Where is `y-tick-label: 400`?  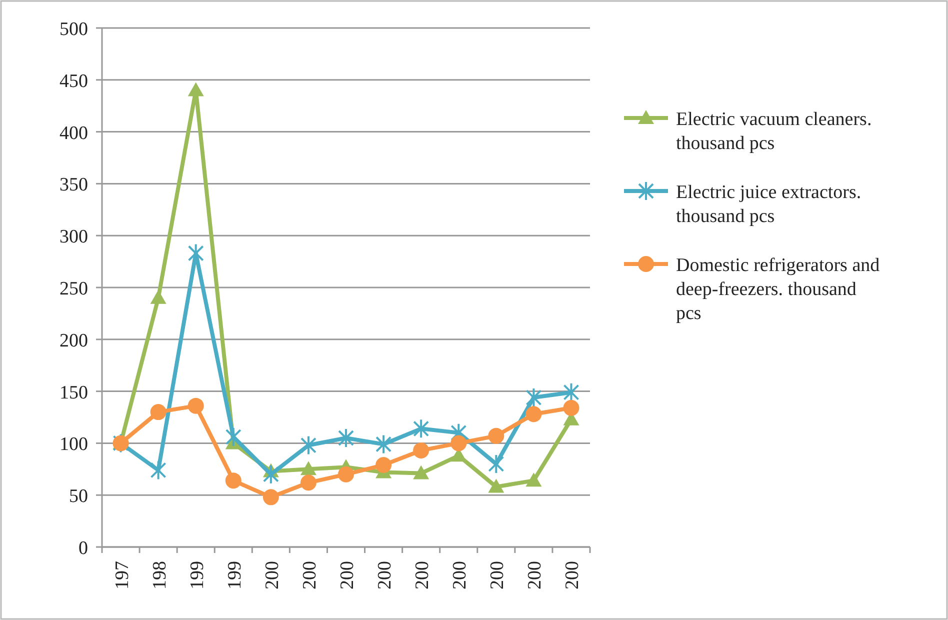 y-tick-label: 400 is located at coordinates (74, 133).